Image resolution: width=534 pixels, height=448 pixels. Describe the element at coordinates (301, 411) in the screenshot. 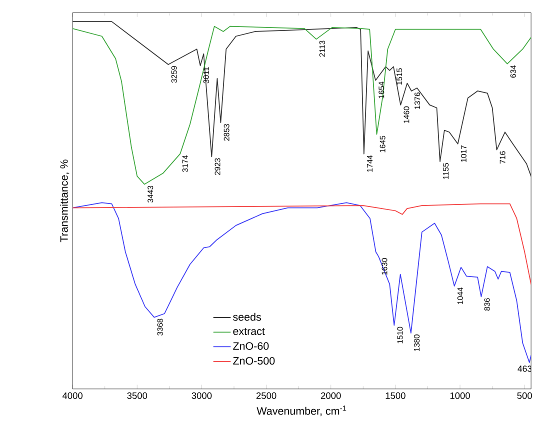

I see `x-axis-title: Wavenumber, cm$^{-1}$` at that location.